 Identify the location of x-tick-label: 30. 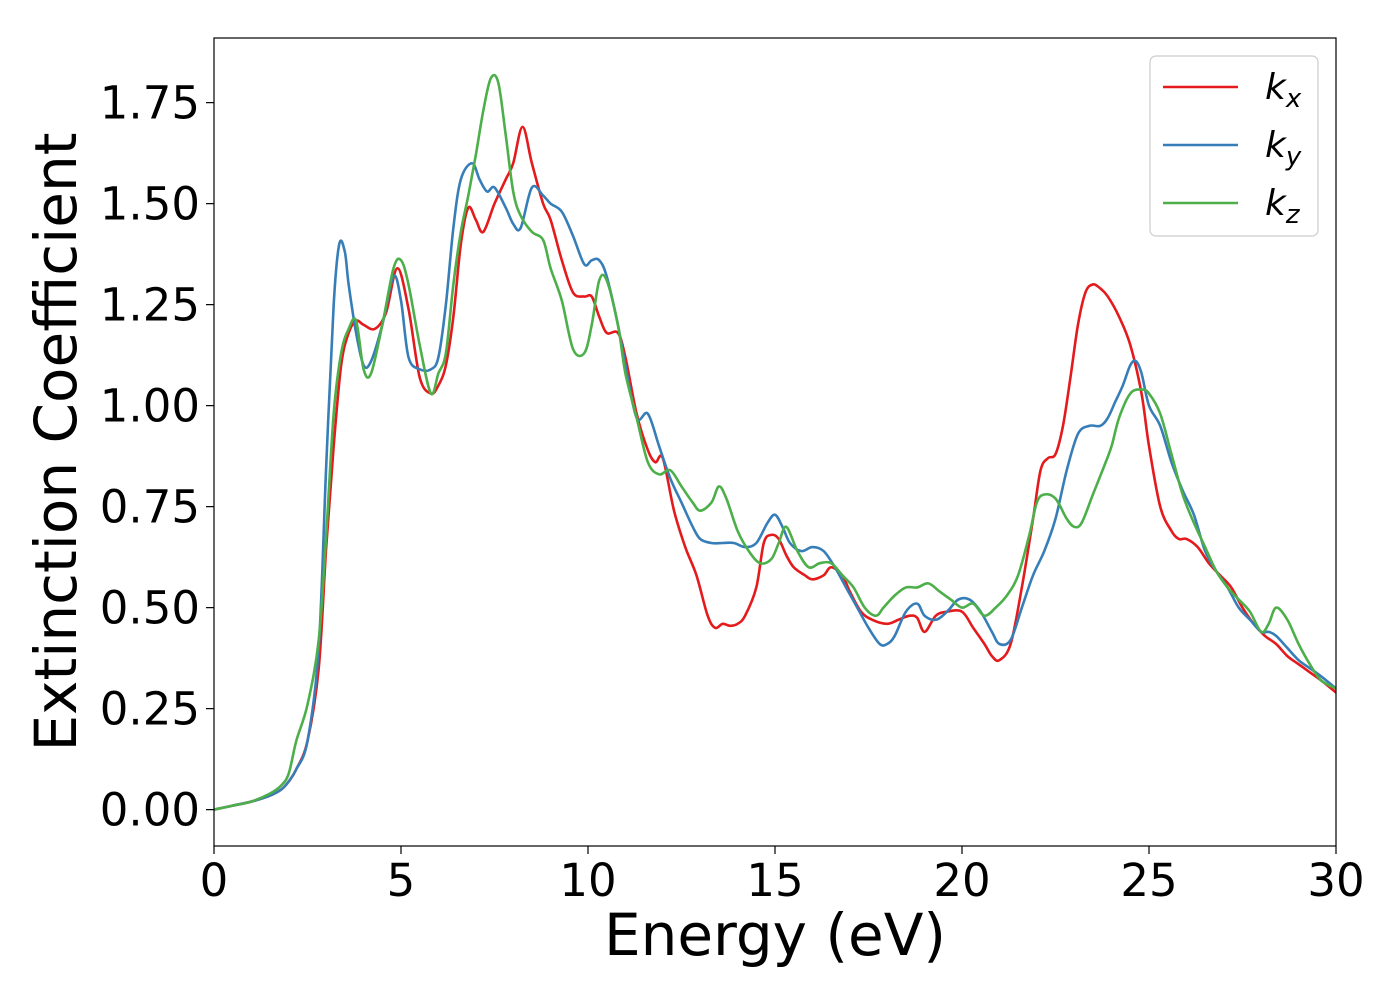
(1335, 880).